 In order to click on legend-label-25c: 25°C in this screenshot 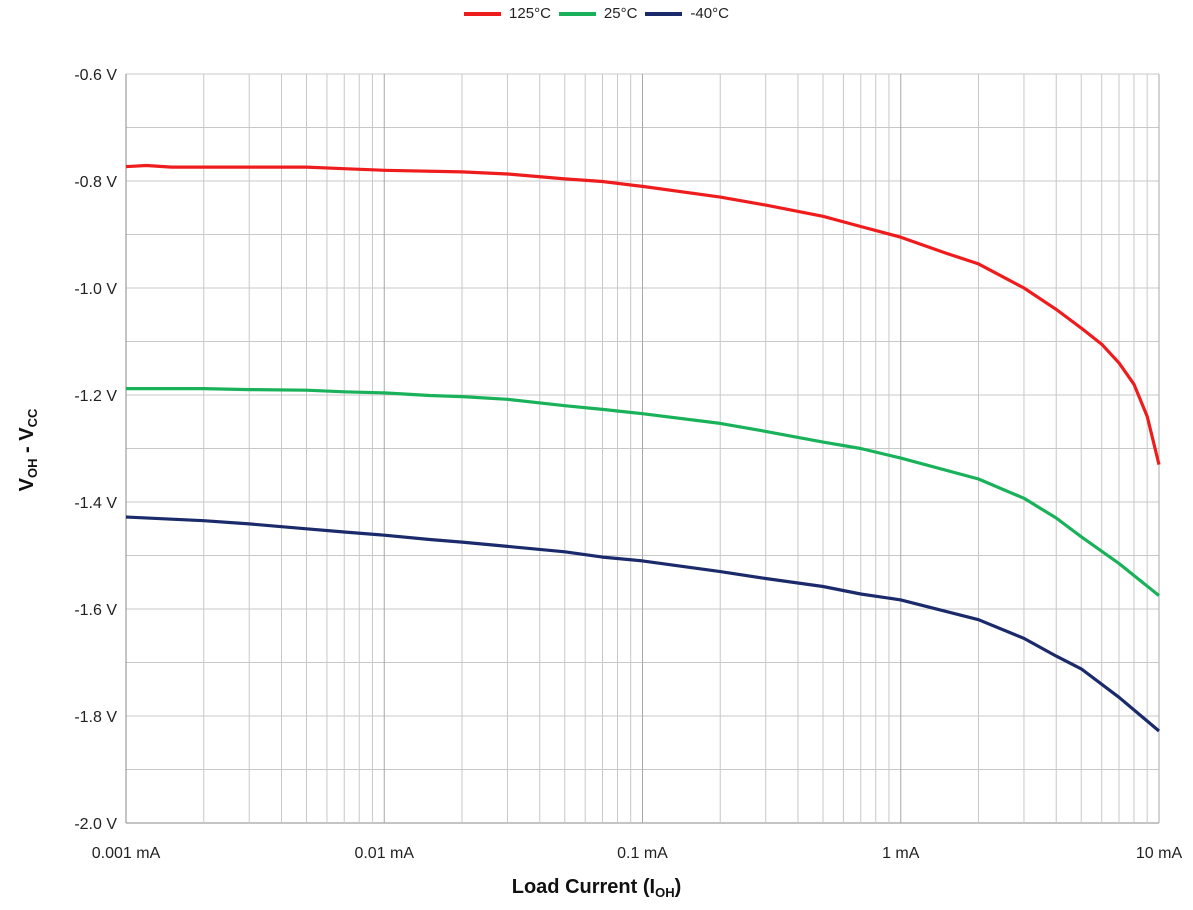, I will do `click(620, 13)`.